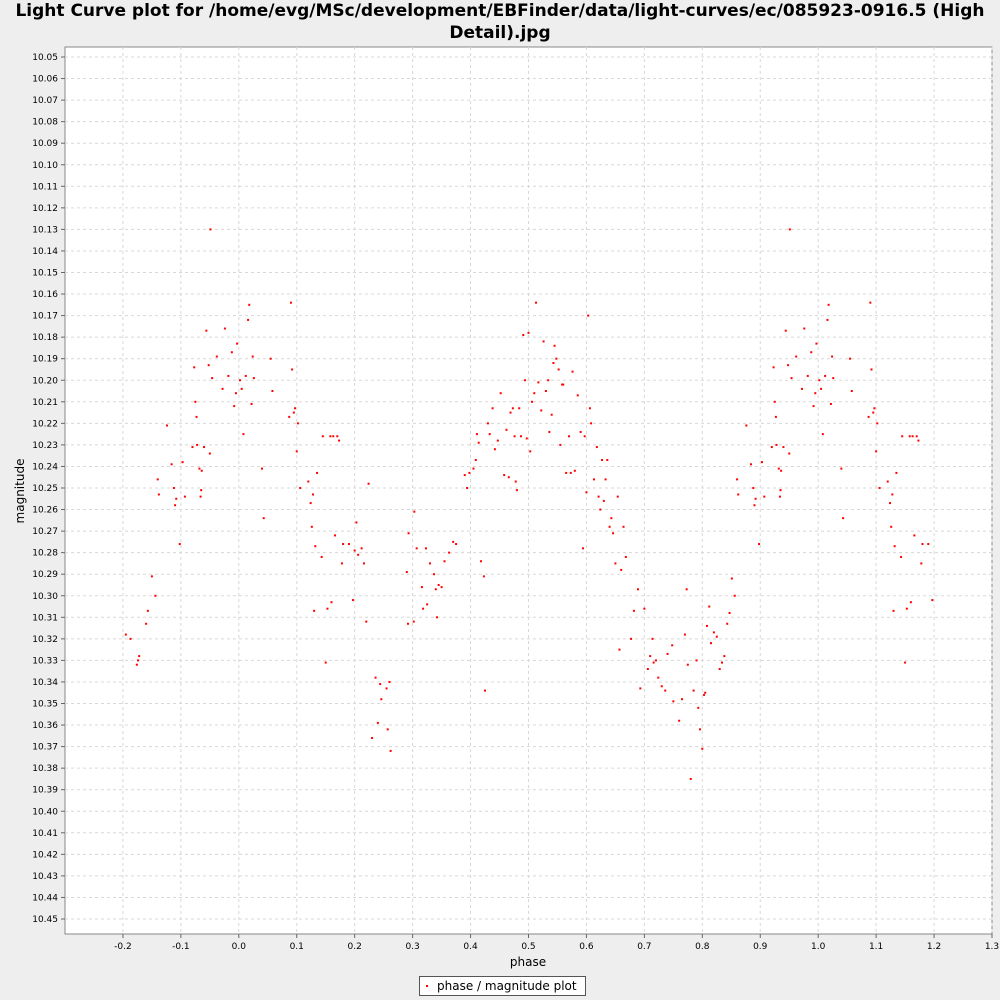 The image size is (1000, 1000). I want to click on x-tick-label: 0.2, so click(355, 947).